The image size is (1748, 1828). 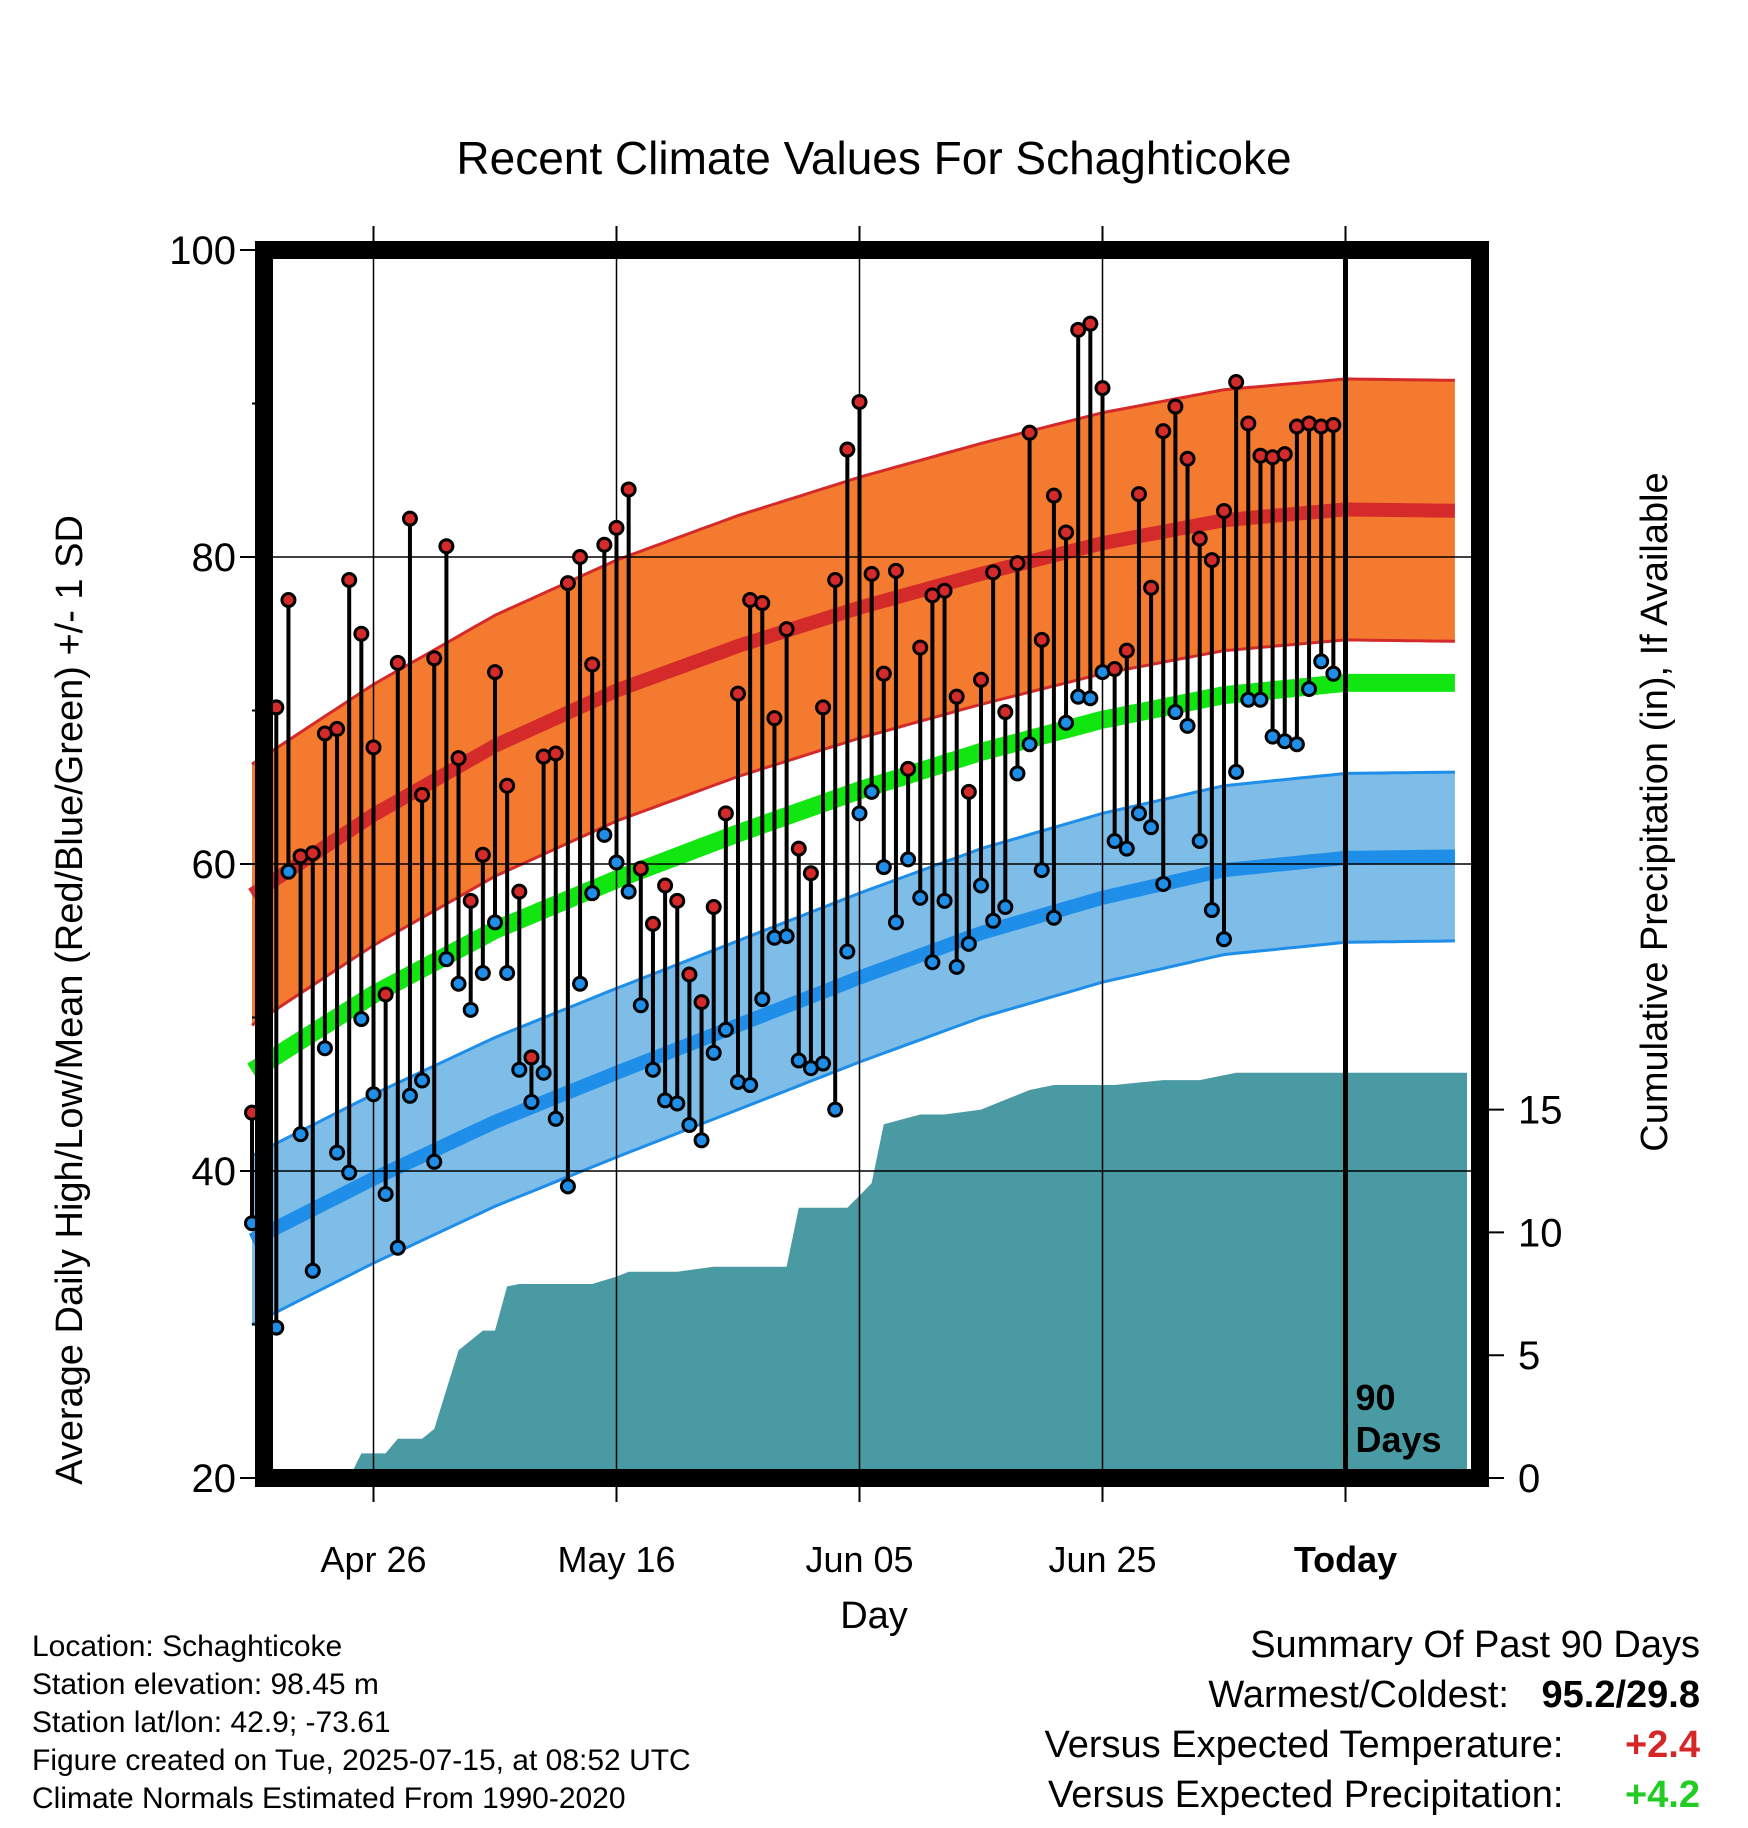 I want to click on precip-value: +4.2, so click(x=1662, y=1795).